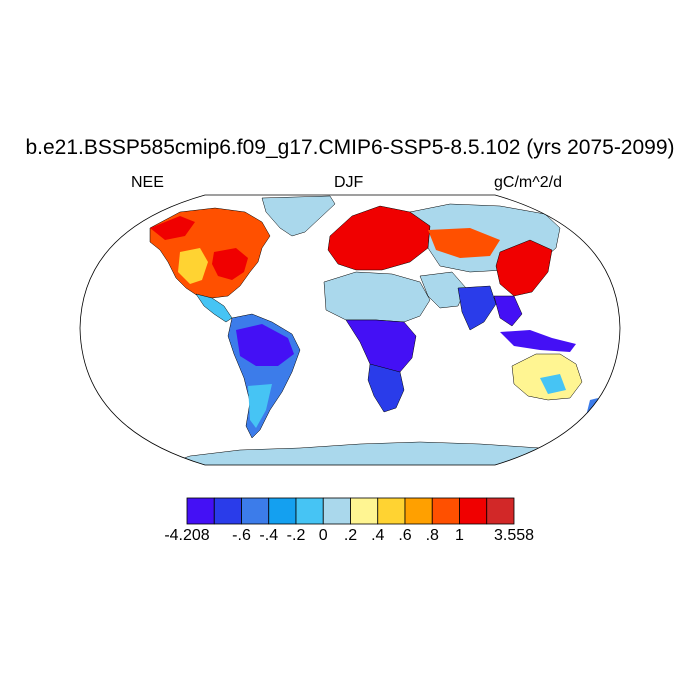 Image resolution: width=700 pixels, height=700 pixels. What do you see at coordinates (524, 268) in the screenshot?
I see `region-east-asia` at bounding box center [524, 268].